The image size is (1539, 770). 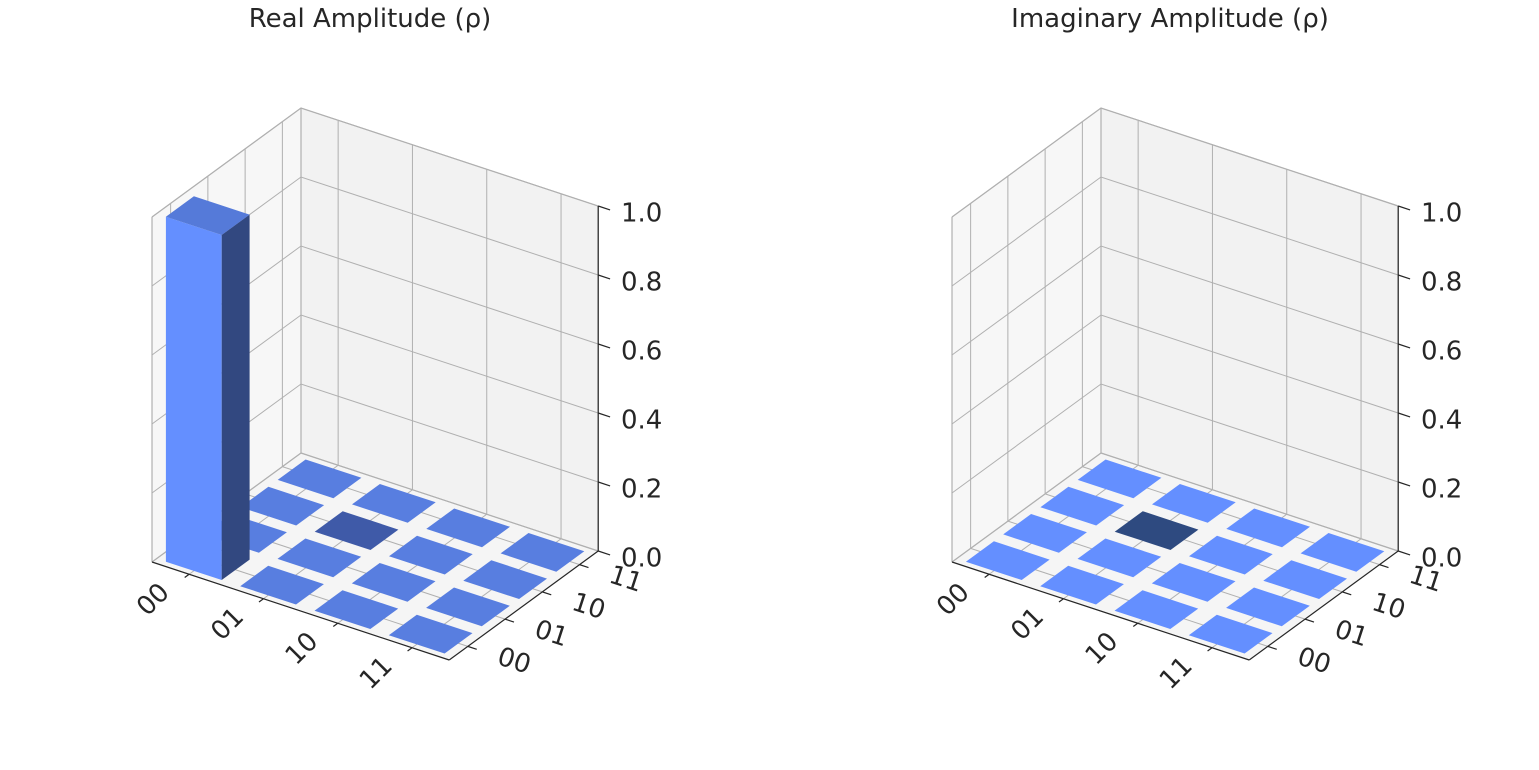 I want to click on chart-title-imaginary: Imaginary Amplitude (ρ), so click(x=1170, y=19).